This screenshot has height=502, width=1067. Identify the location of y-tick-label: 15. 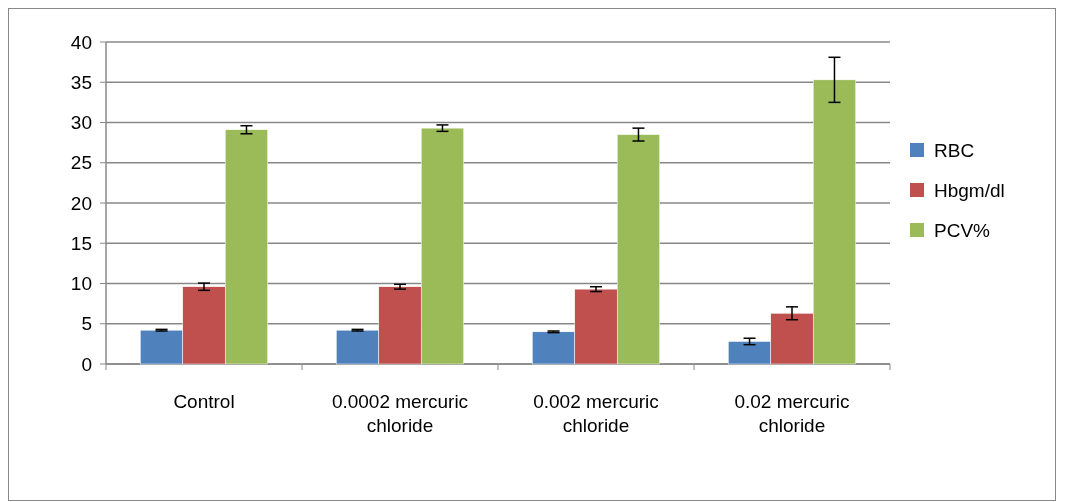
(81, 243).